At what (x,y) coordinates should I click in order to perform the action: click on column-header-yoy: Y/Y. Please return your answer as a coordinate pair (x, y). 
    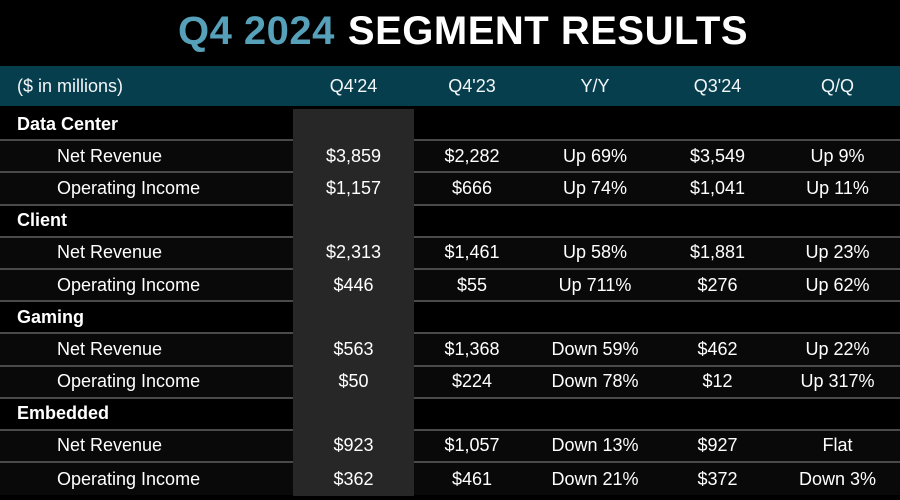
    Looking at the image, I should click on (595, 85).